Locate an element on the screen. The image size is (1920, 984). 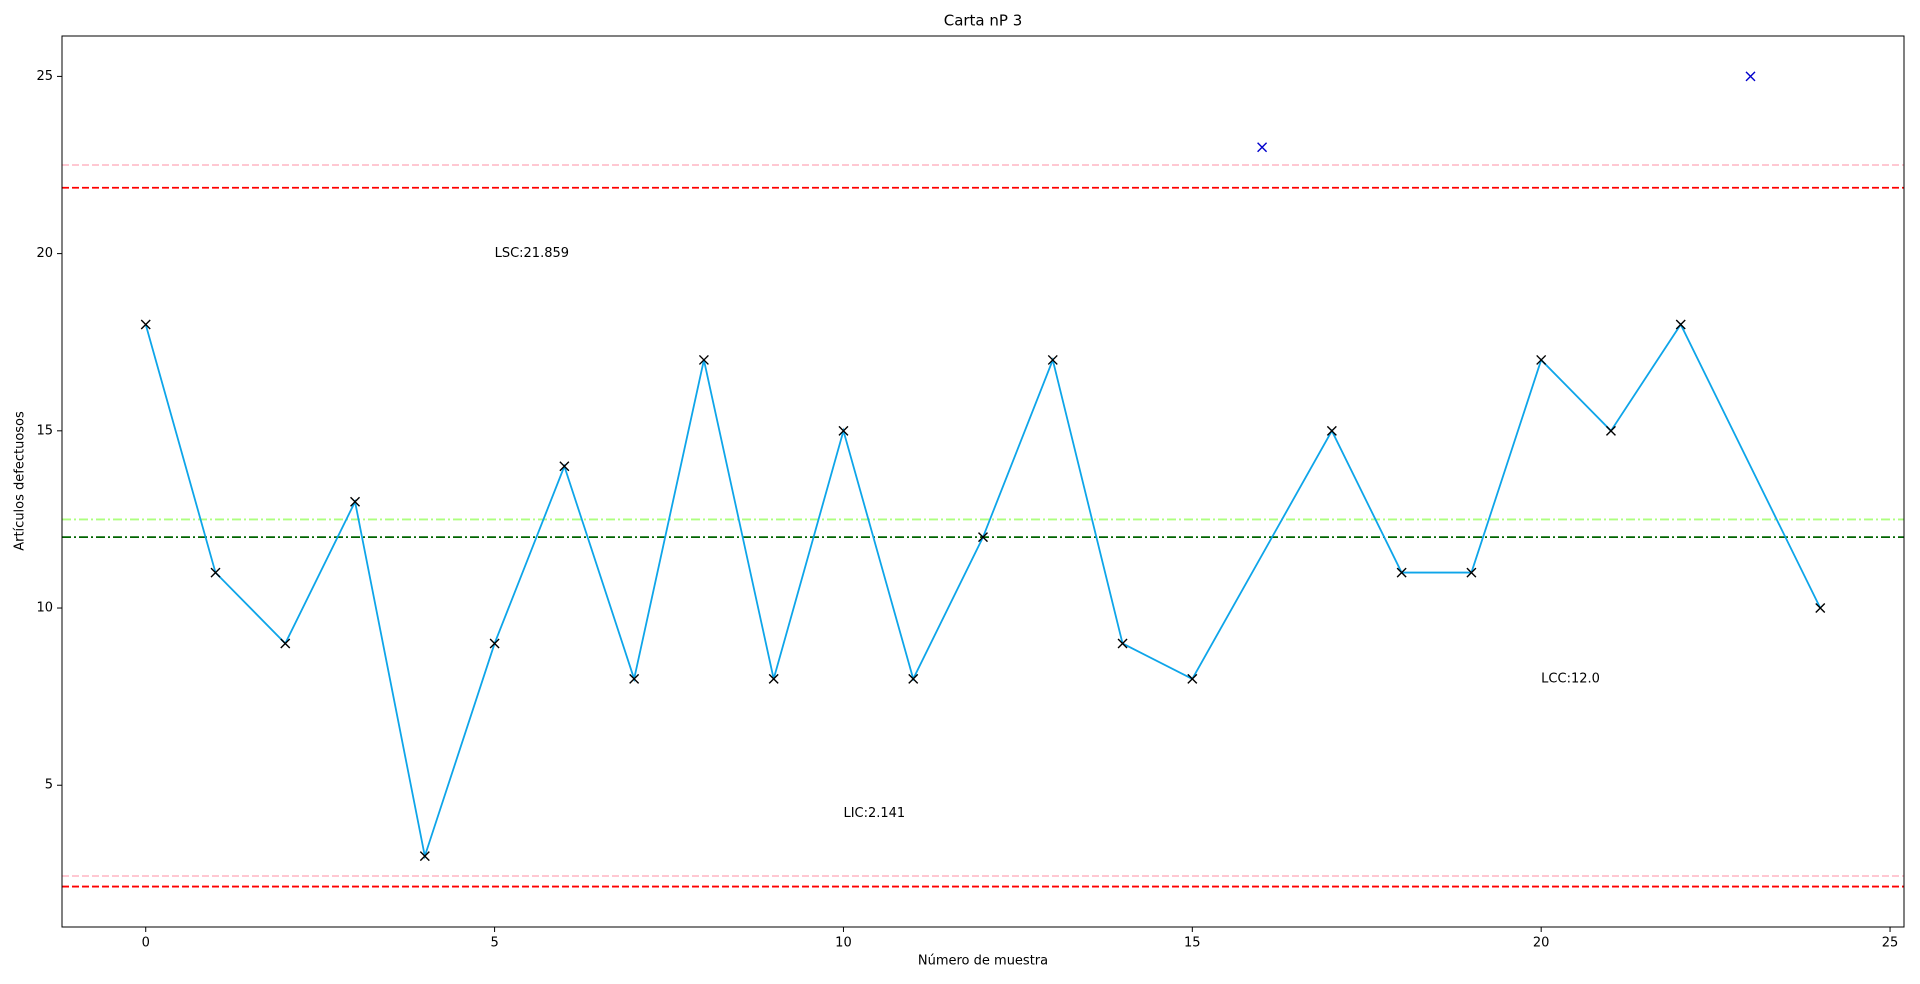
y-tick-label: 10 is located at coordinates (44, 608).